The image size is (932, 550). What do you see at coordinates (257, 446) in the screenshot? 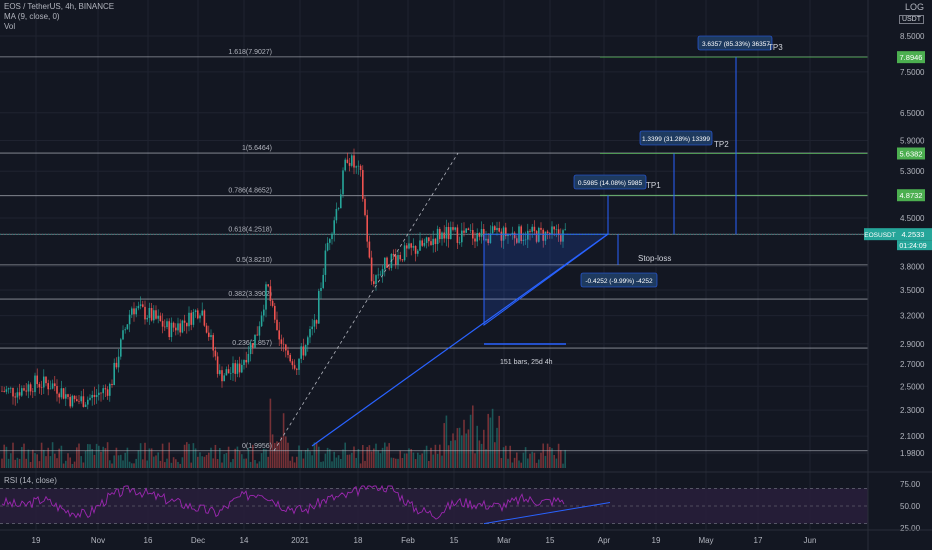
I see `fib-level-label: 0(1.9956)` at bounding box center [257, 446].